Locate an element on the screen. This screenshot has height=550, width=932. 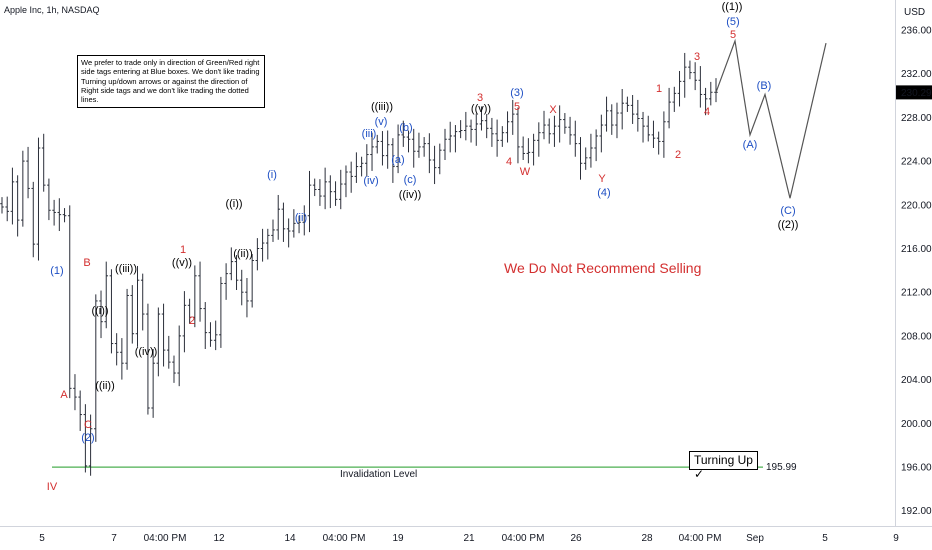
last-price-value: 230.29 is located at coordinates (916, 93).